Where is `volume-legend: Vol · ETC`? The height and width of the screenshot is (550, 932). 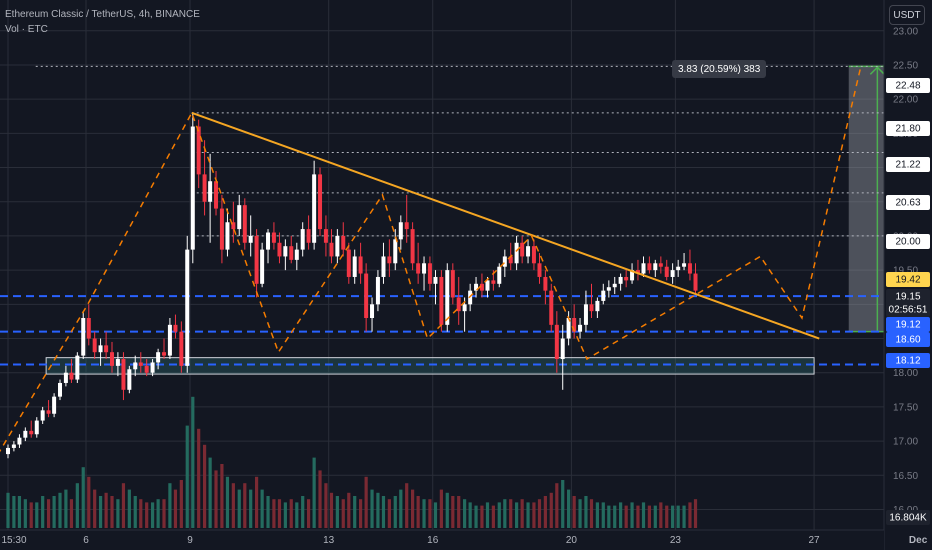 volume-legend: Vol · ETC is located at coordinates (26, 29).